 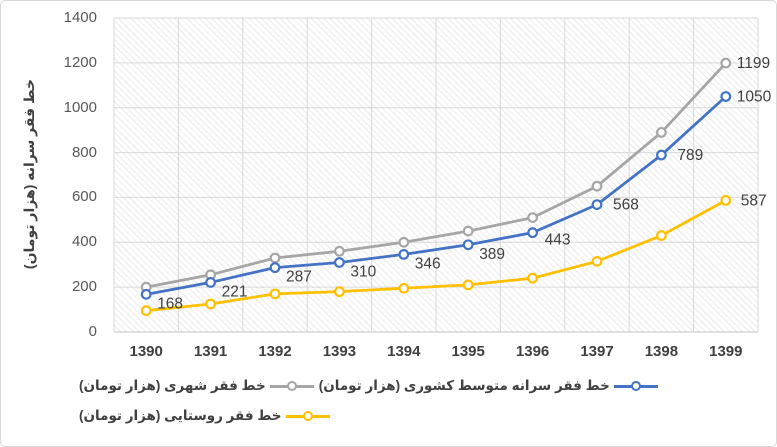 What do you see at coordinates (468, 351) in the screenshot?
I see `x-tick-label: 1395` at bounding box center [468, 351].